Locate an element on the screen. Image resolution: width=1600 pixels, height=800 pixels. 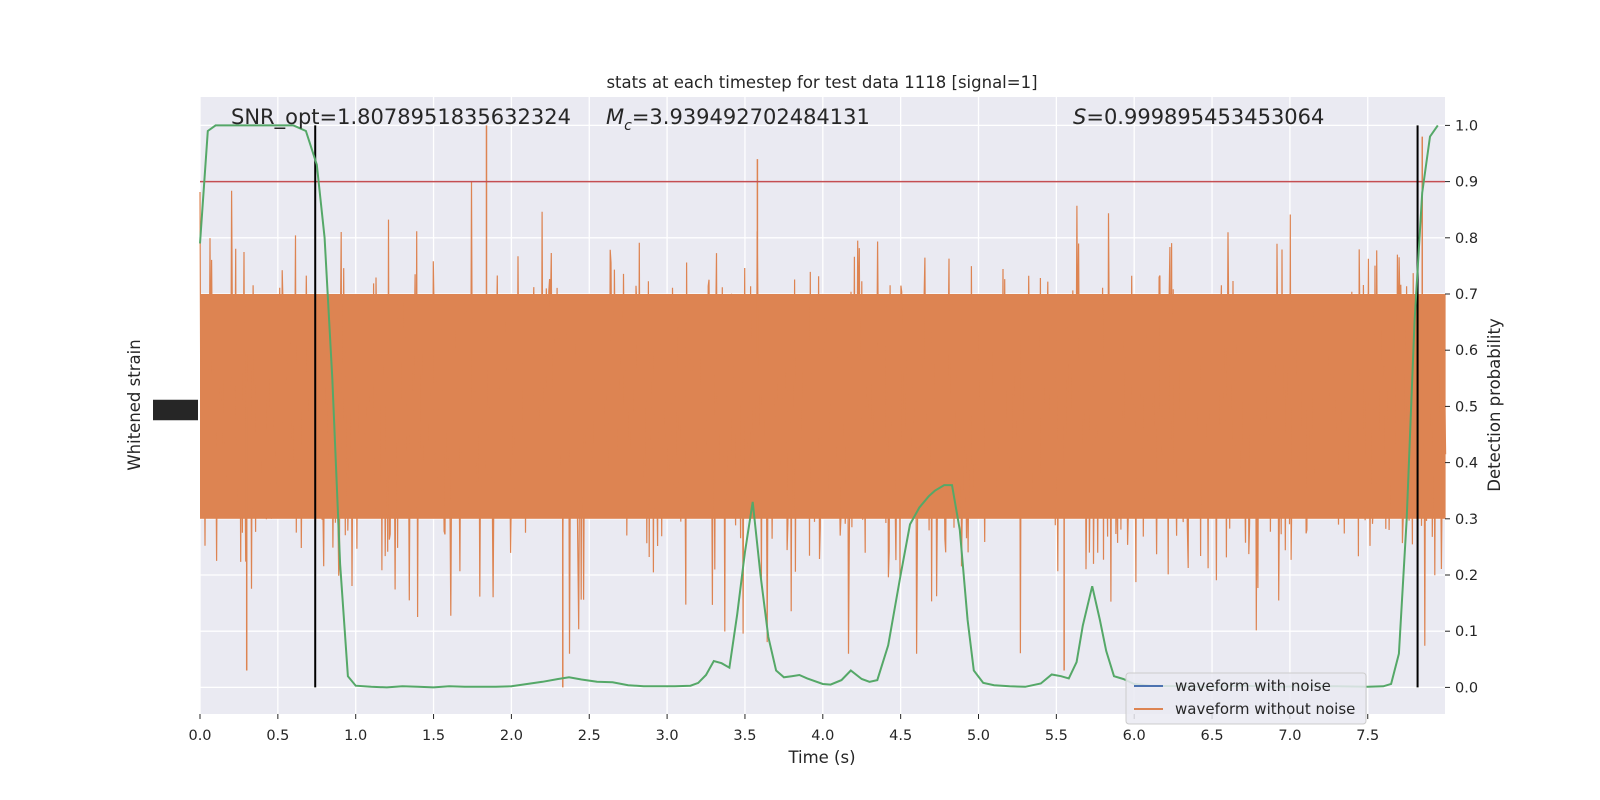
x-tick-label: 7.5 is located at coordinates (1367, 736).